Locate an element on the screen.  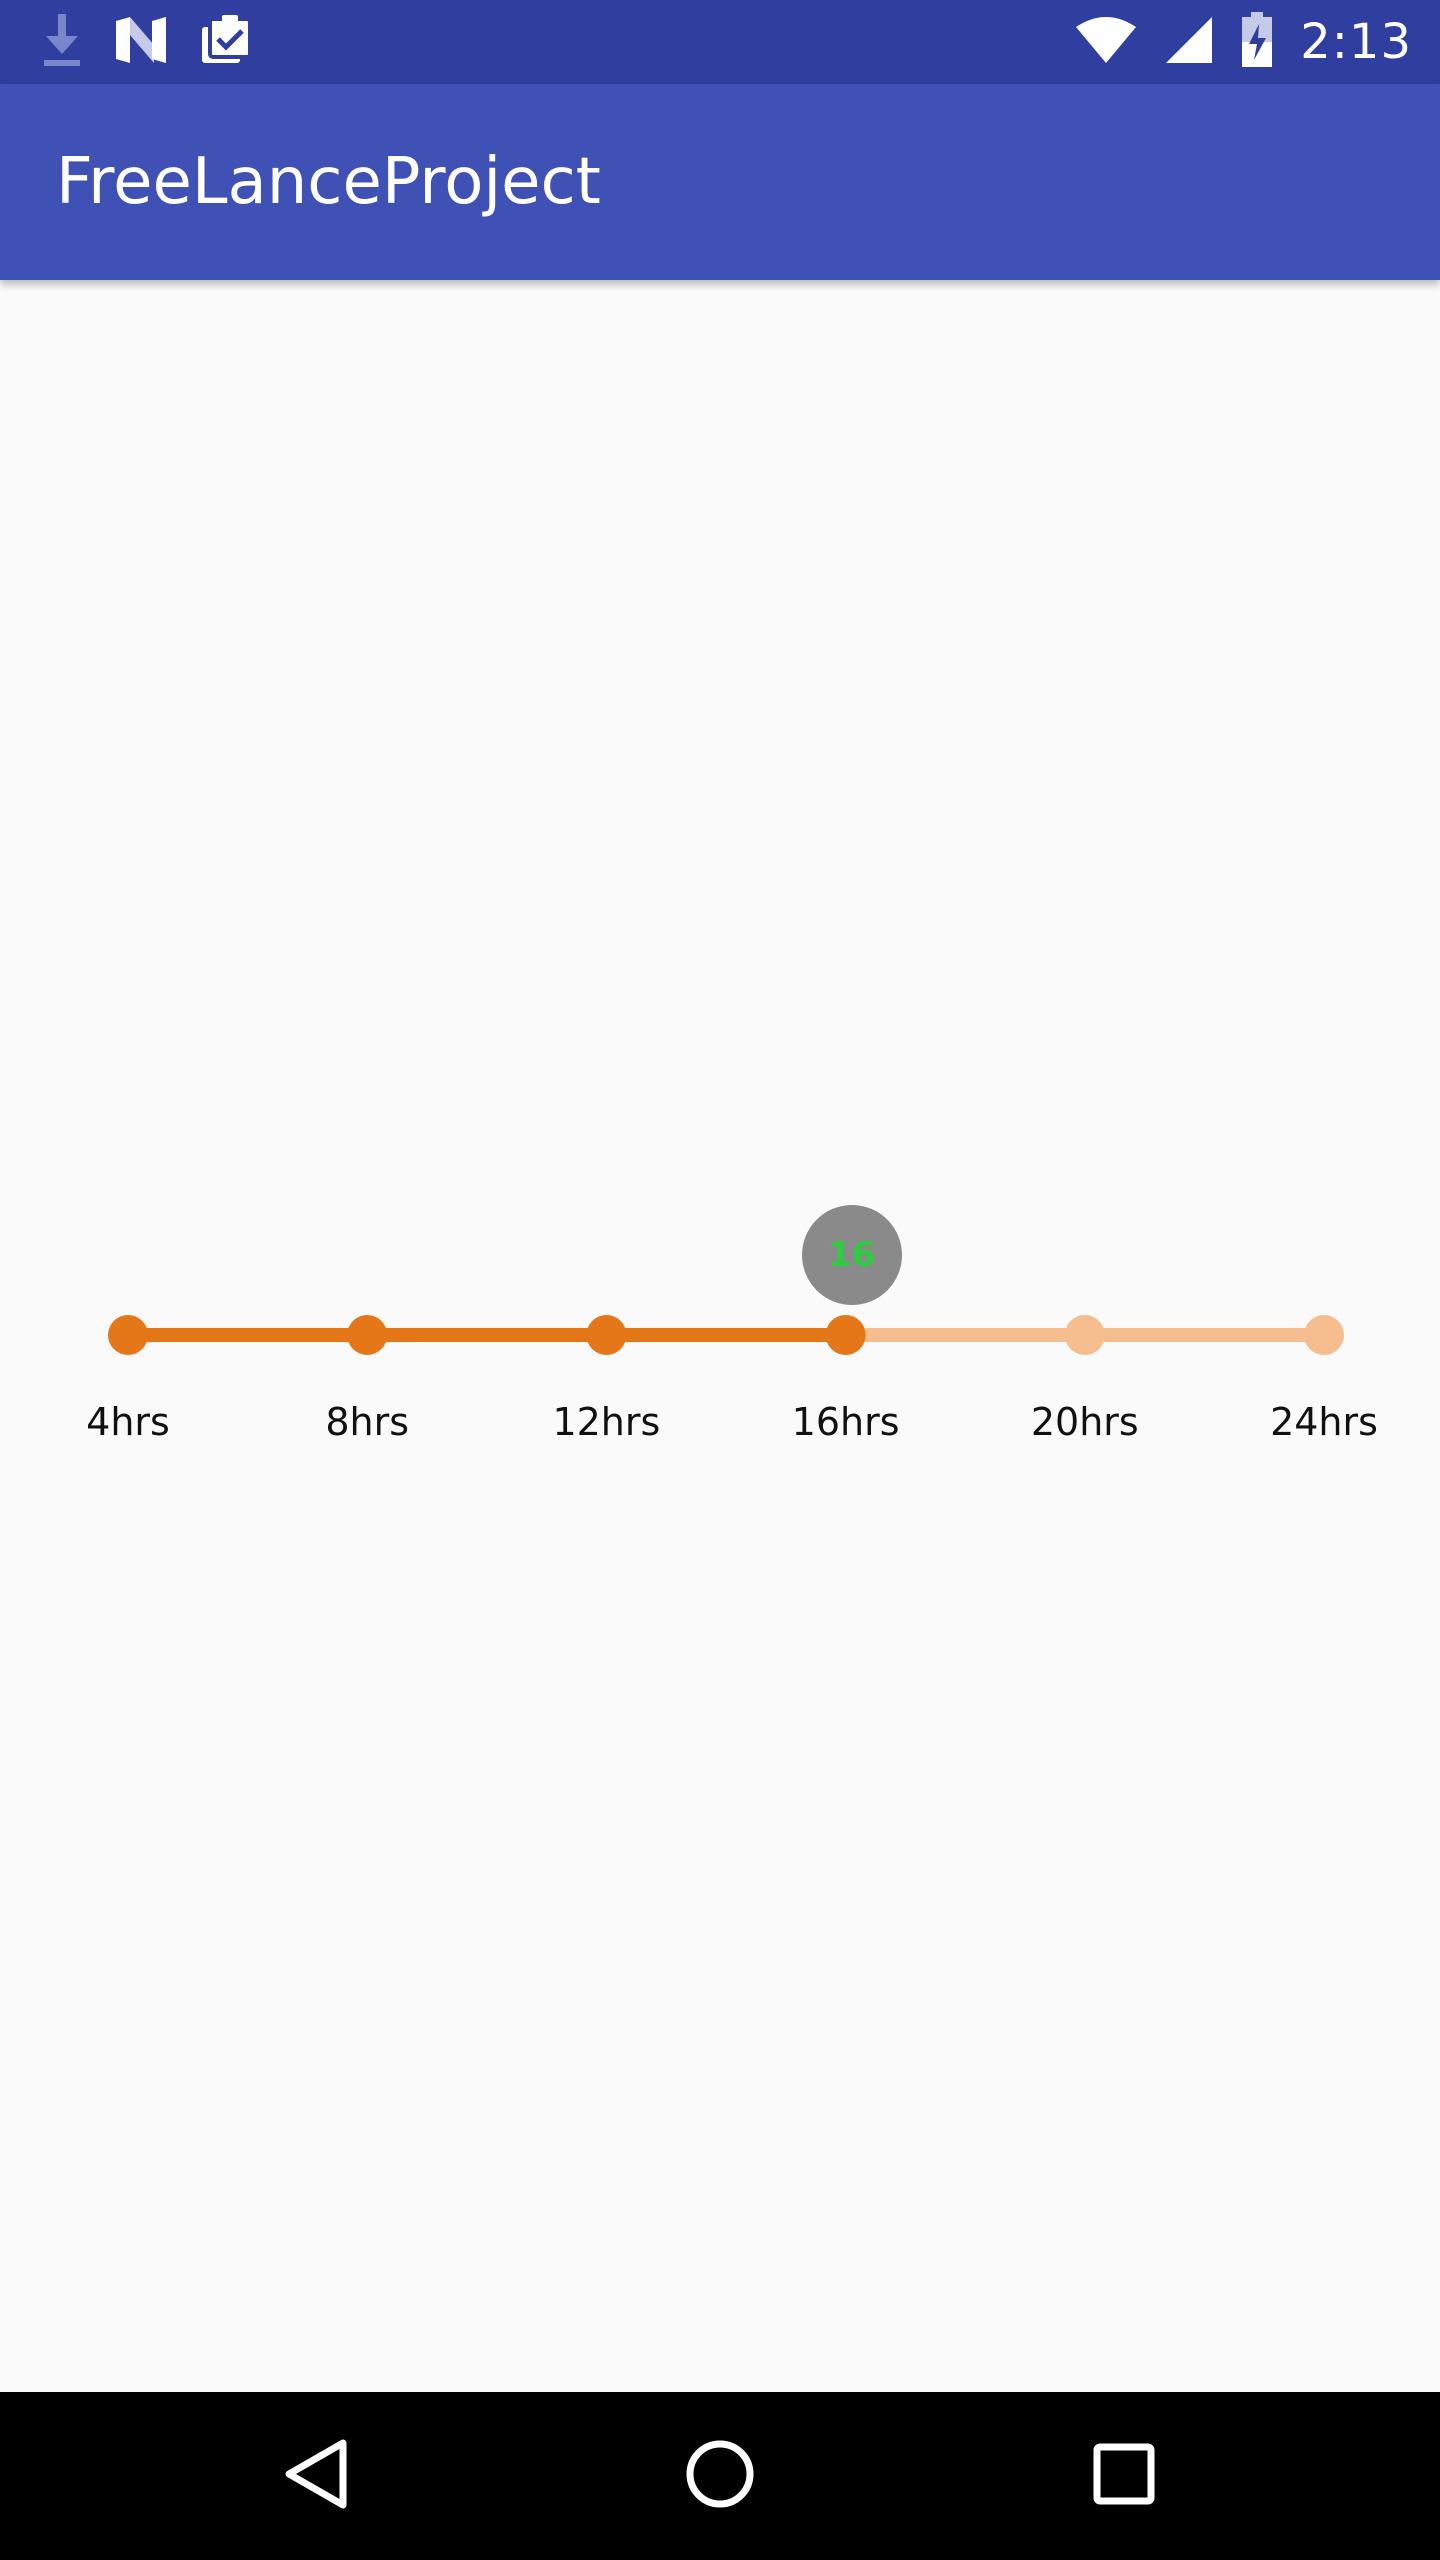
back-icon is located at coordinates (316, 2476).